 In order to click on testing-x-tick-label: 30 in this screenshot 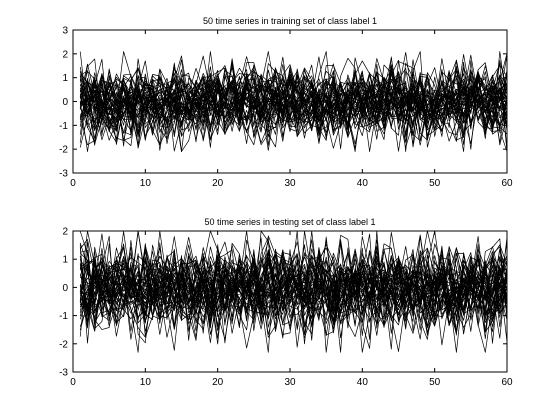, I will do `click(290, 382)`.